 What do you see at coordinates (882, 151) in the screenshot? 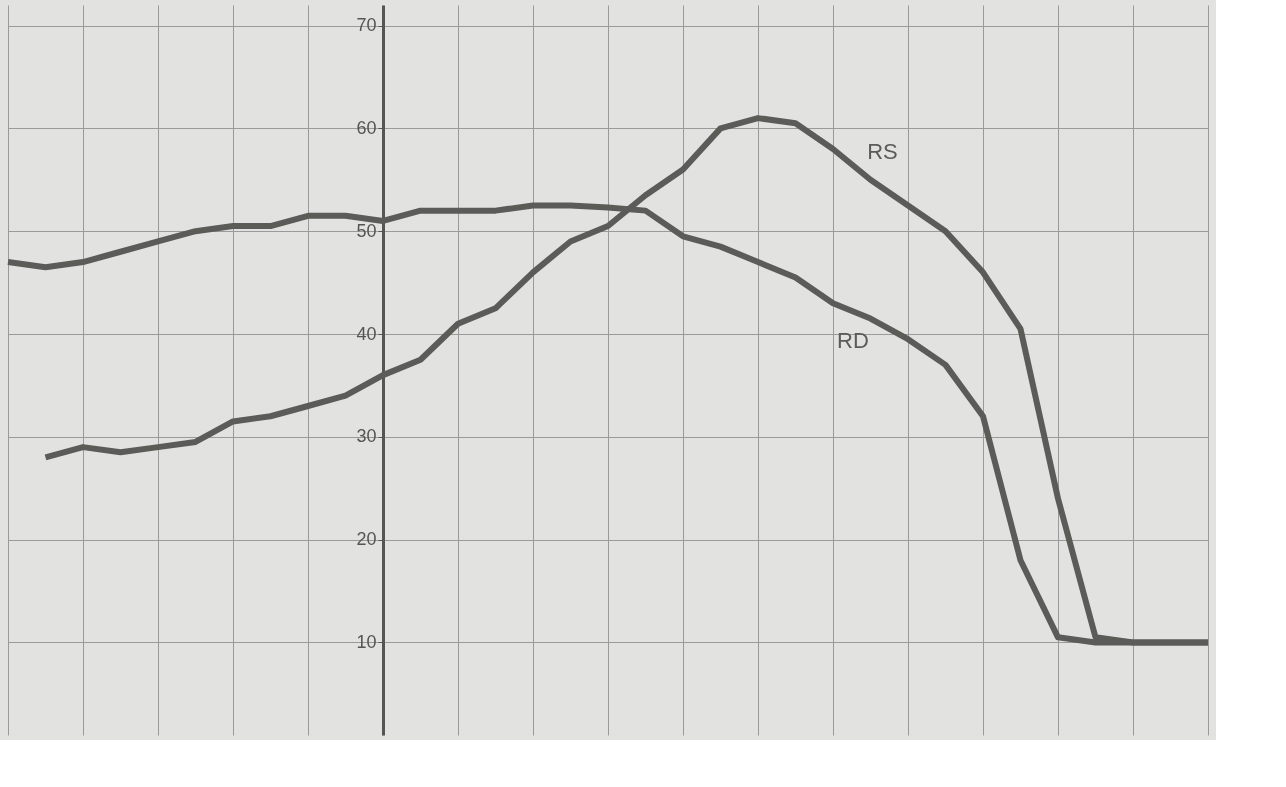
I see `series-label: RS` at bounding box center [882, 151].